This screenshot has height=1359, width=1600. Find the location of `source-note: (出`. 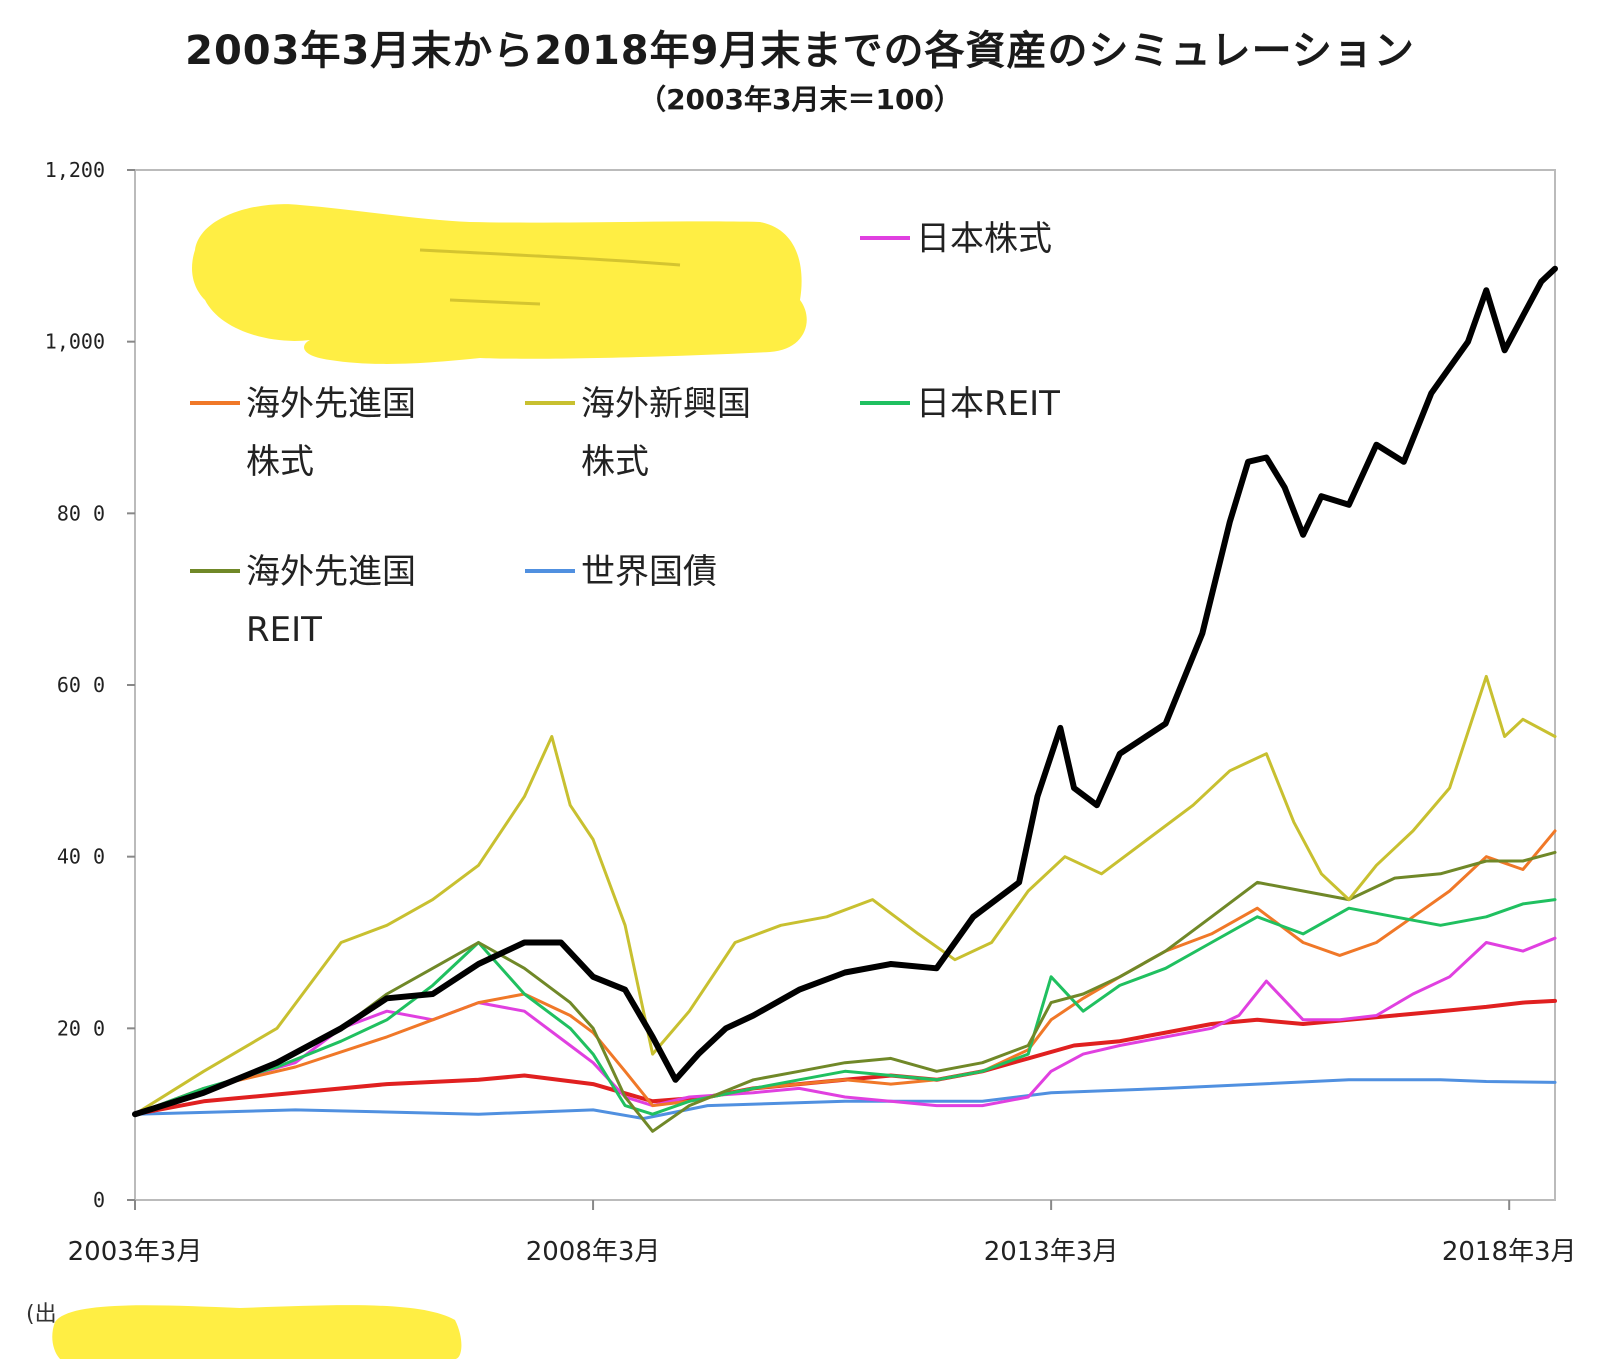

source-note: (出 is located at coordinates (41, 1314).